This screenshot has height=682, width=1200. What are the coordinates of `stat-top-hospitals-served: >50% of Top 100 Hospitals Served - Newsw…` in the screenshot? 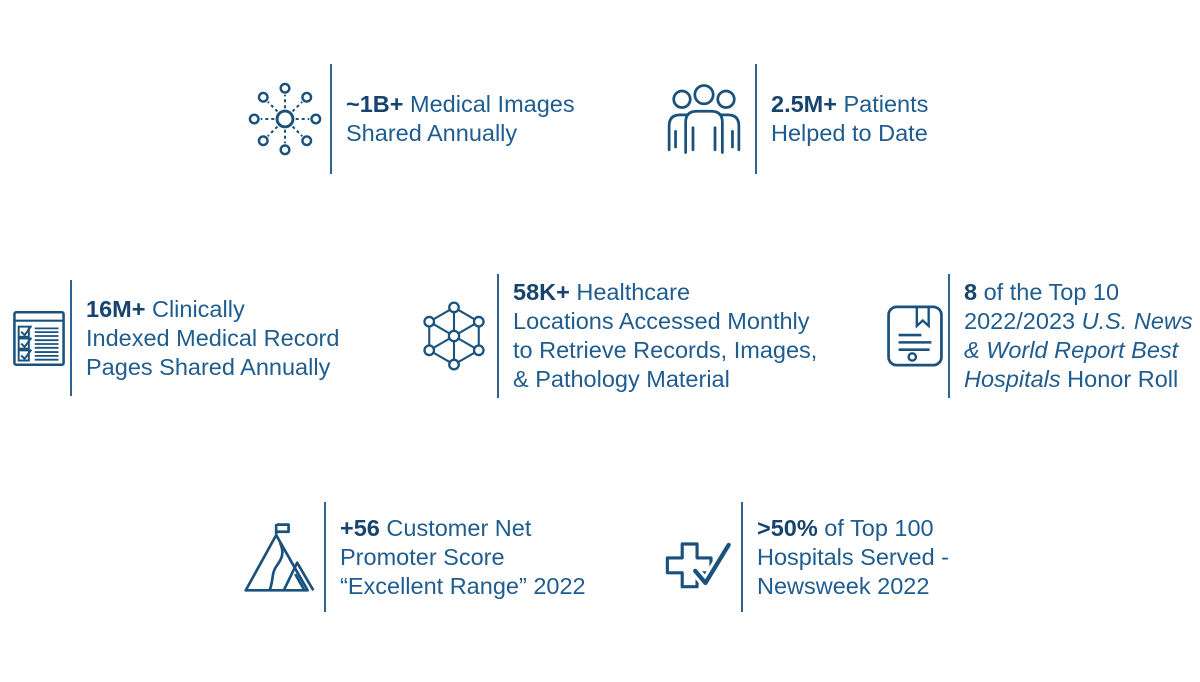 It's located at (802, 557).